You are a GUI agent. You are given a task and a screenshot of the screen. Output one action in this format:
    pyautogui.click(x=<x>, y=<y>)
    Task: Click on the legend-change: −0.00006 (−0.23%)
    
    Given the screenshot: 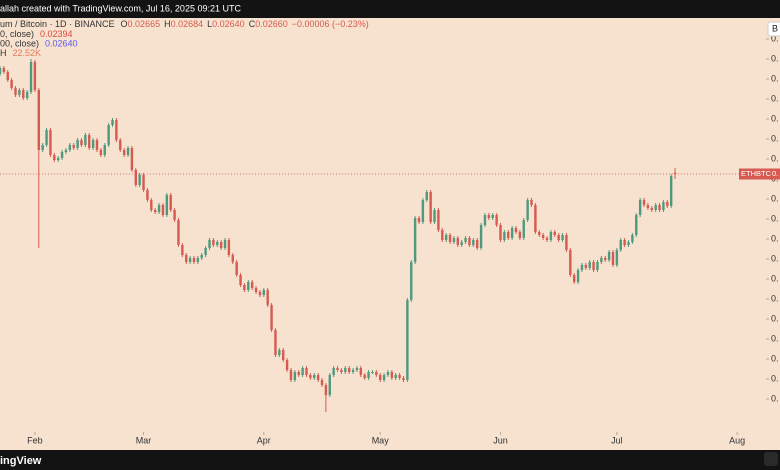 What is the action you would take?
    pyautogui.click(x=330, y=24)
    